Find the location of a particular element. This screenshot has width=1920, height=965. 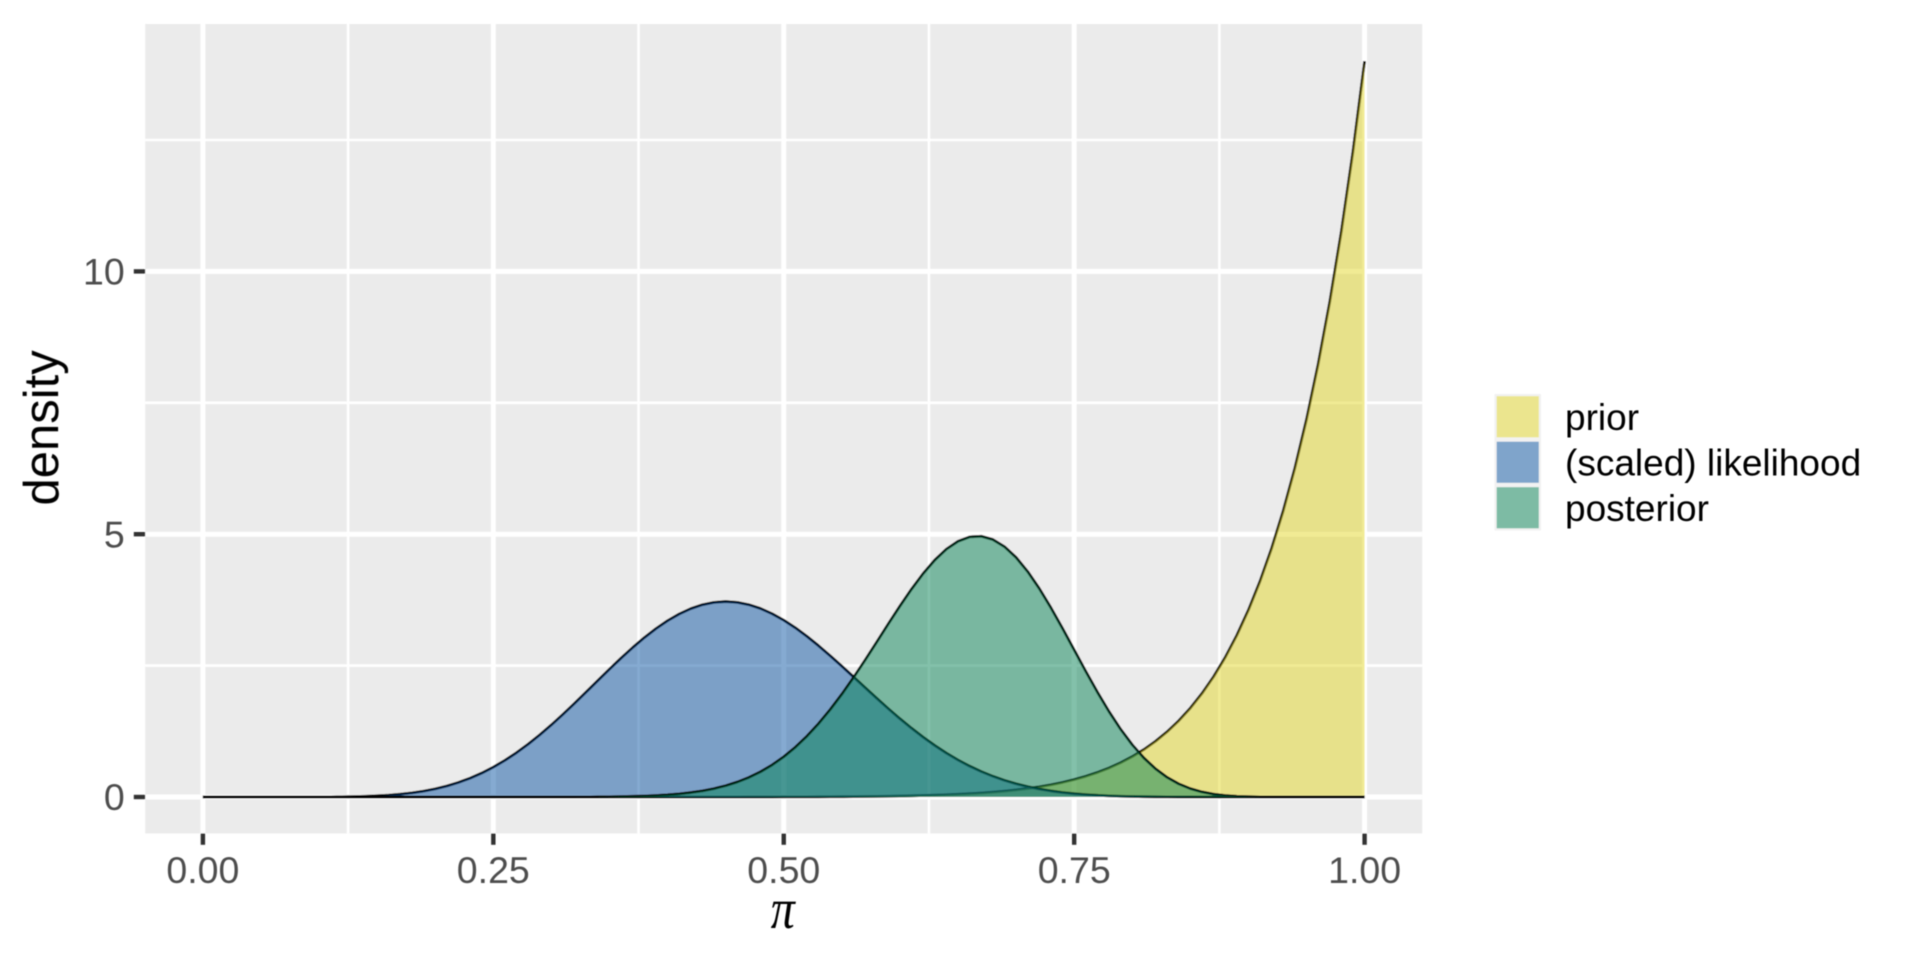

svg-text: 5 is located at coordinates (114, 534).